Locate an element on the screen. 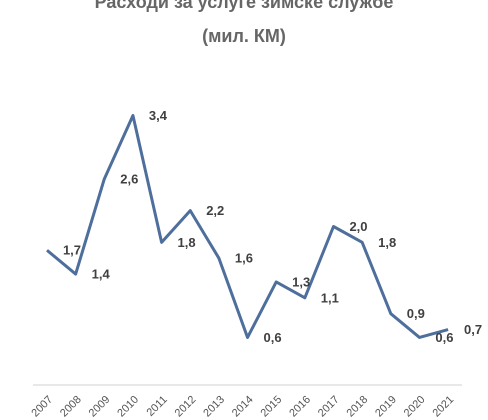 The image size is (488, 420). data-label: 1,4 is located at coordinates (101, 273).